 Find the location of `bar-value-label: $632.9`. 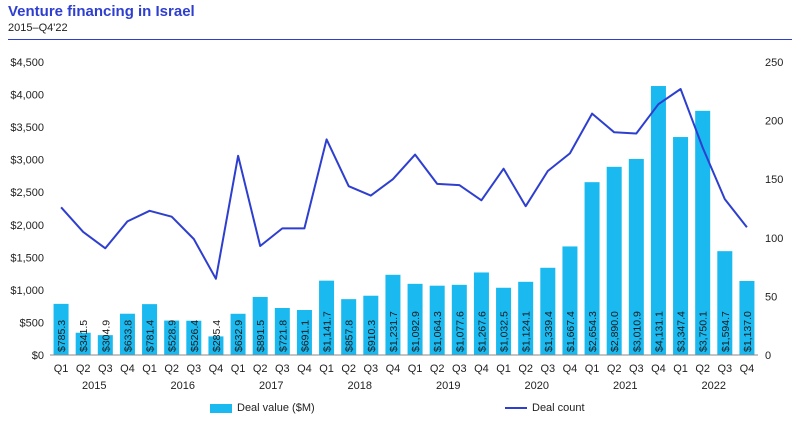

bar-value-label: $632.9 is located at coordinates (239, 336).